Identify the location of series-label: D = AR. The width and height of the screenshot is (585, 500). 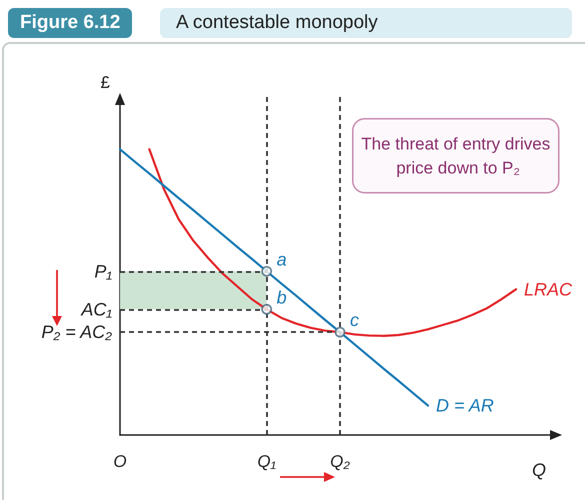
(465, 406).